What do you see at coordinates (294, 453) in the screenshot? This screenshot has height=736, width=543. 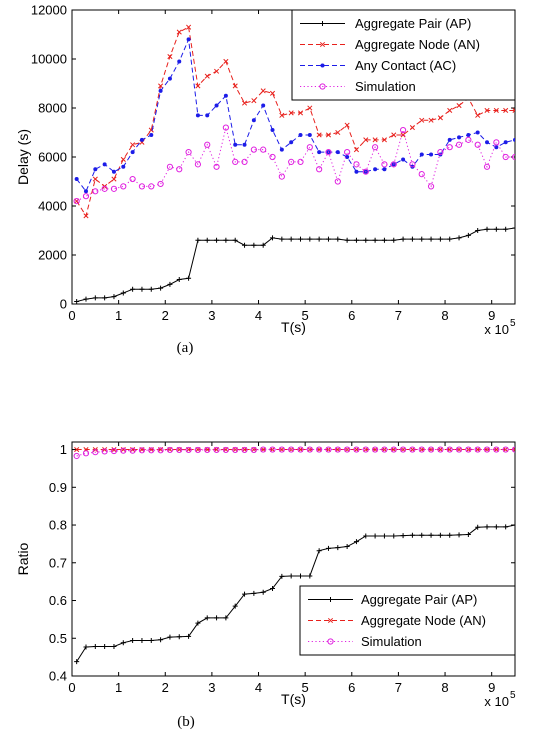 I see `series-simulation` at bounding box center [294, 453].